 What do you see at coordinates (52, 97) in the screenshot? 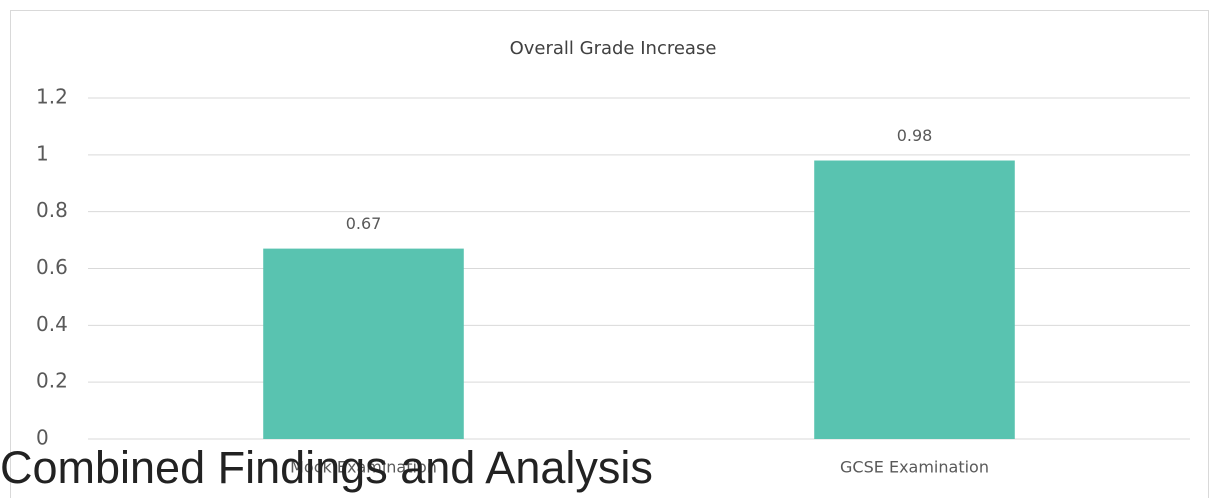
I see `y-tick-label: 1.2` at bounding box center [52, 97].